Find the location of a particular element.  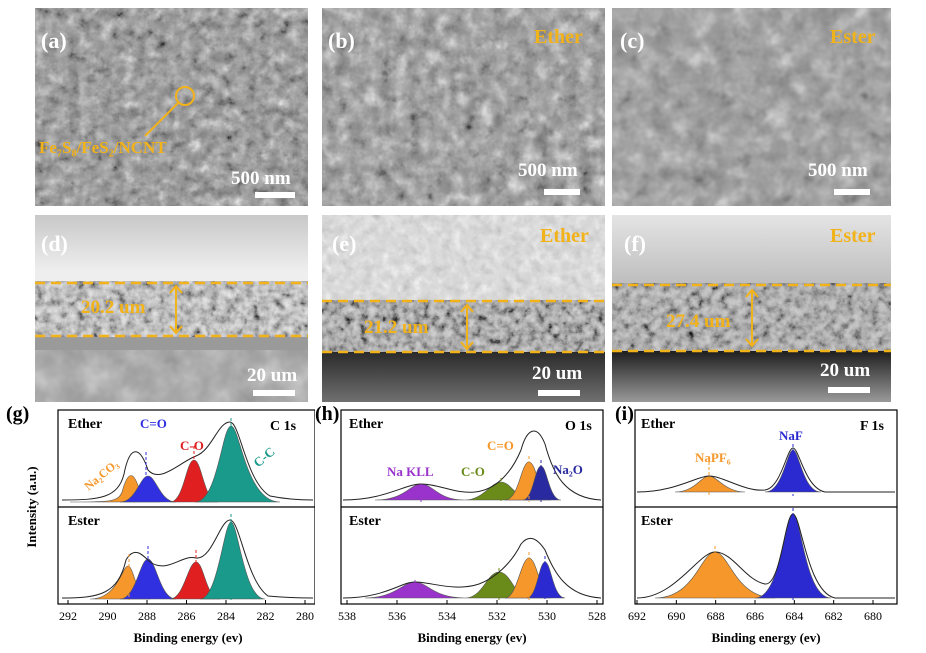

core-label-h: O 1s is located at coordinates (578, 426).